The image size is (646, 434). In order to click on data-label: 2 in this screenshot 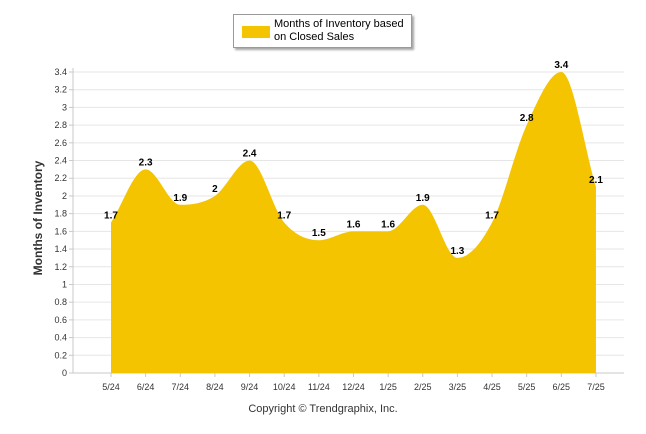, I will do `click(215, 189)`.